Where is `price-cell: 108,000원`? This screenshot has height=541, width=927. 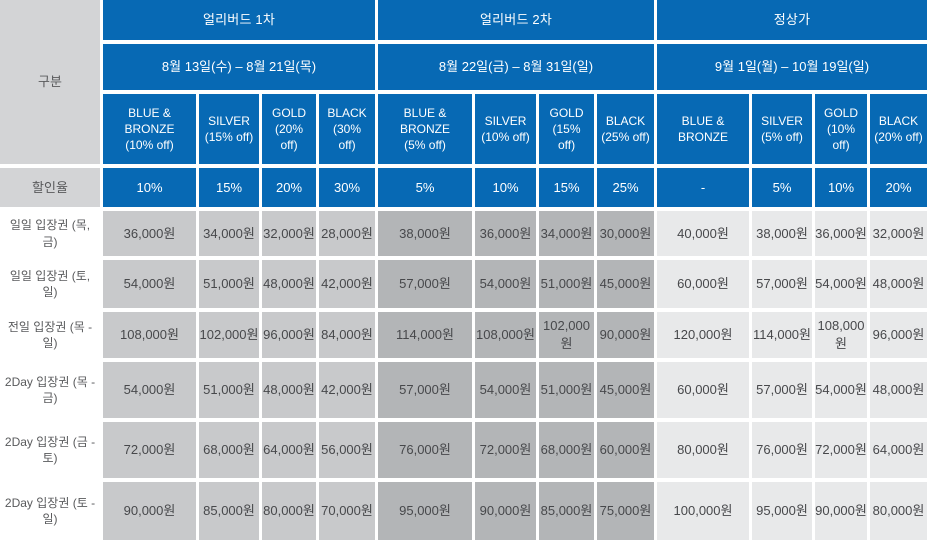 price-cell: 108,000원 is located at coordinates (505, 335).